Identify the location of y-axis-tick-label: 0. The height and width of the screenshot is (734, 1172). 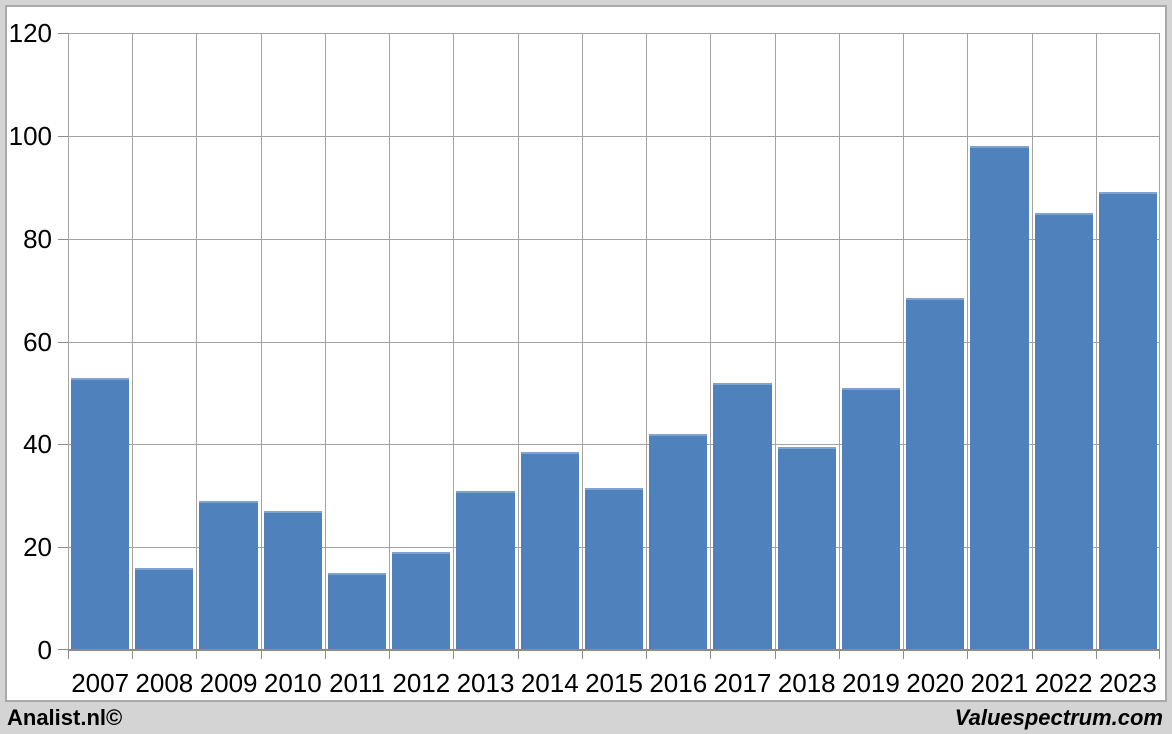
(44, 650).